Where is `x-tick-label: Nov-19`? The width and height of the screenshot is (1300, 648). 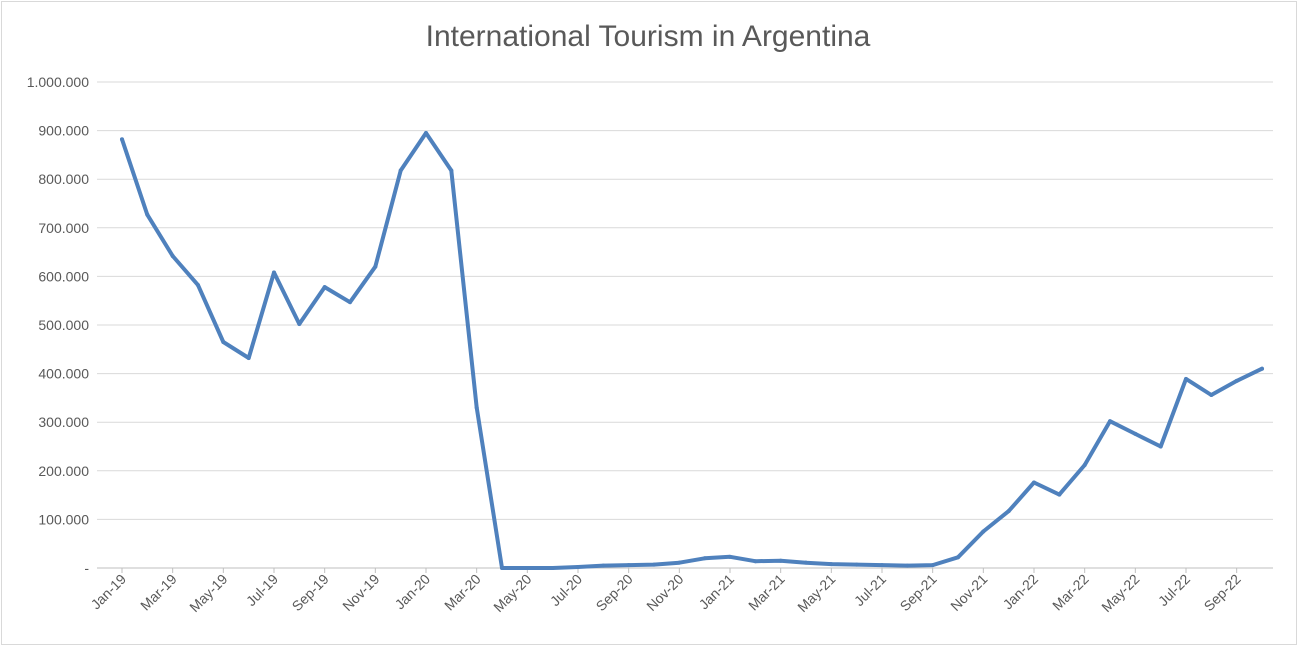 x-tick-label: Nov-19 is located at coordinates (360, 592).